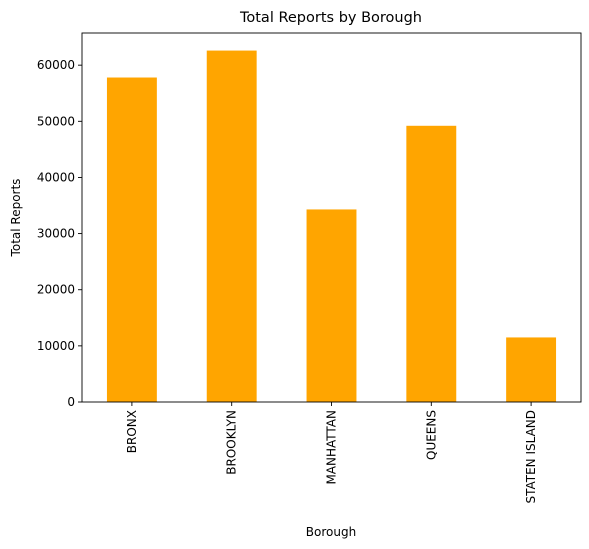 The width and height of the screenshot is (589, 549). What do you see at coordinates (56, 290) in the screenshot?
I see `y-tick-label: 20000` at bounding box center [56, 290].